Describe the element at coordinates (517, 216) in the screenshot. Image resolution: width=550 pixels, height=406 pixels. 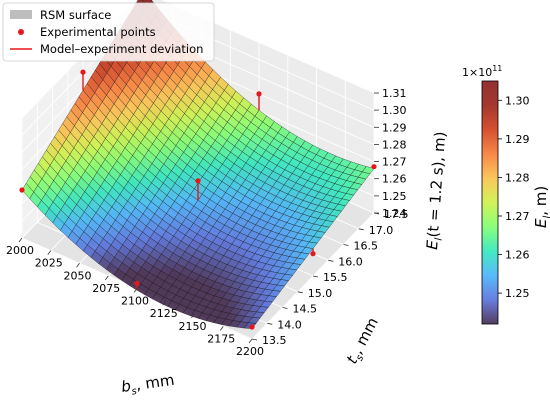
I see `colorbar-tick-label: 1.27` at that location.